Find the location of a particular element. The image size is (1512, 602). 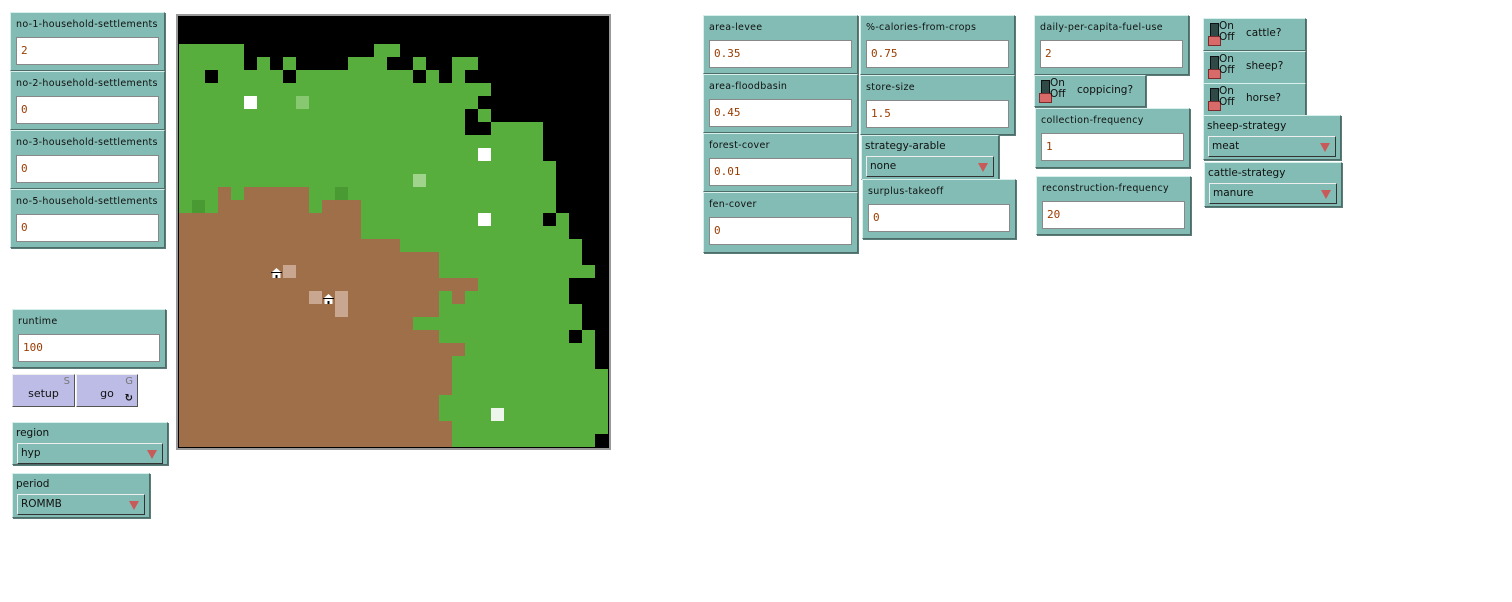

input-label: daily-per-capita-fuel-use is located at coordinates (1101, 27).